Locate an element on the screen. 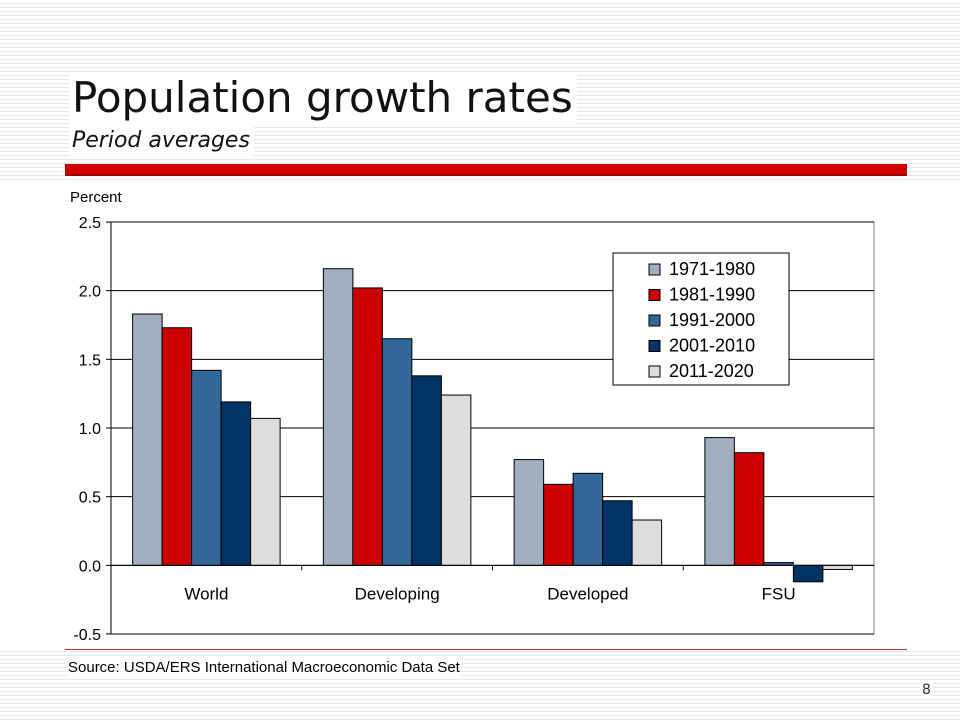  x-category-label: FSU is located at coordinates (779, 593).